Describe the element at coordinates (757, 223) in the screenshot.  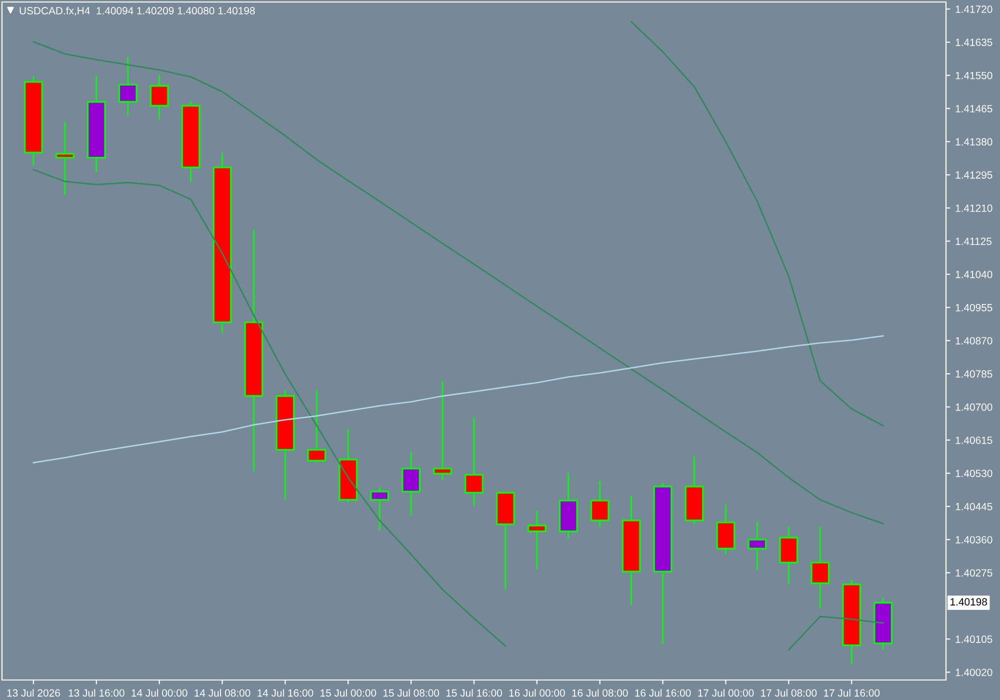
I see `line-series` at that location.